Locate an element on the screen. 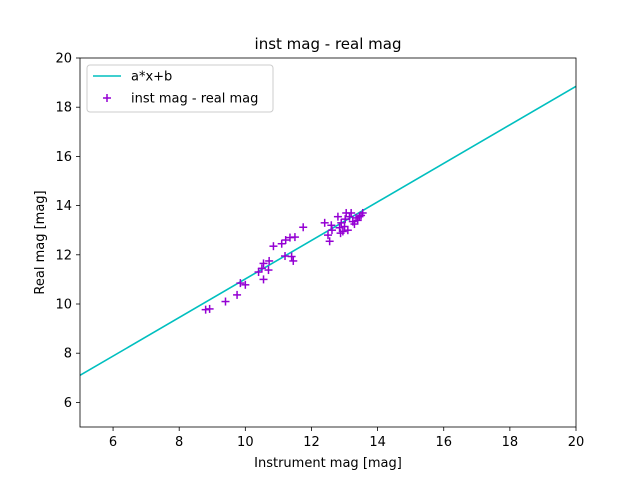  scatter-points is located at coordinates (284, 261).